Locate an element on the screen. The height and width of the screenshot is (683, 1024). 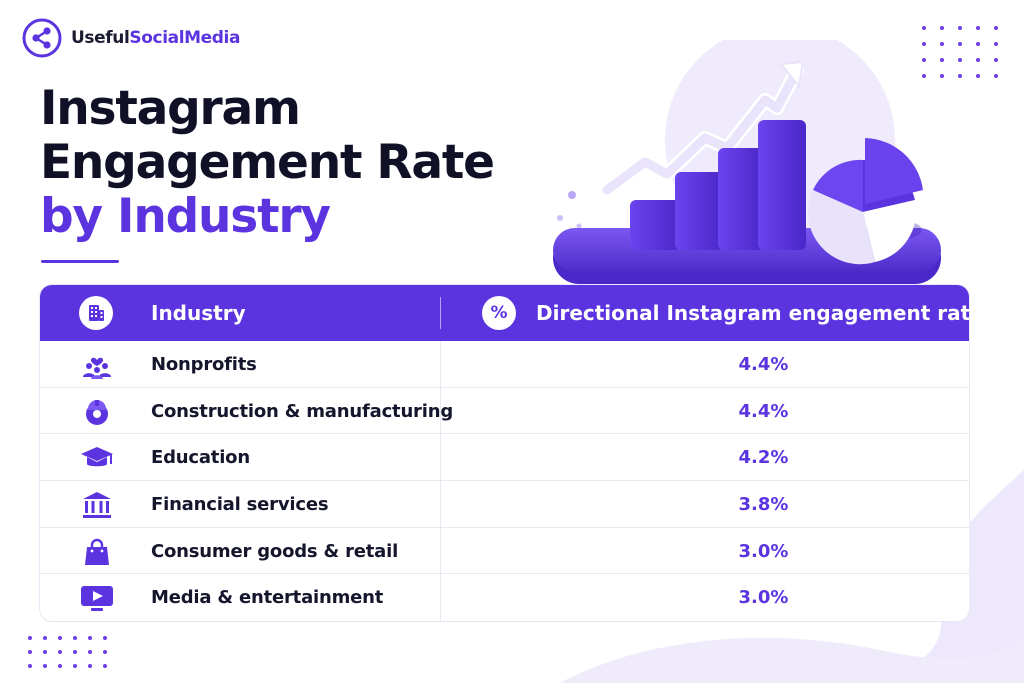
column-header-industry: Industry is located at coordinates (198, 313).